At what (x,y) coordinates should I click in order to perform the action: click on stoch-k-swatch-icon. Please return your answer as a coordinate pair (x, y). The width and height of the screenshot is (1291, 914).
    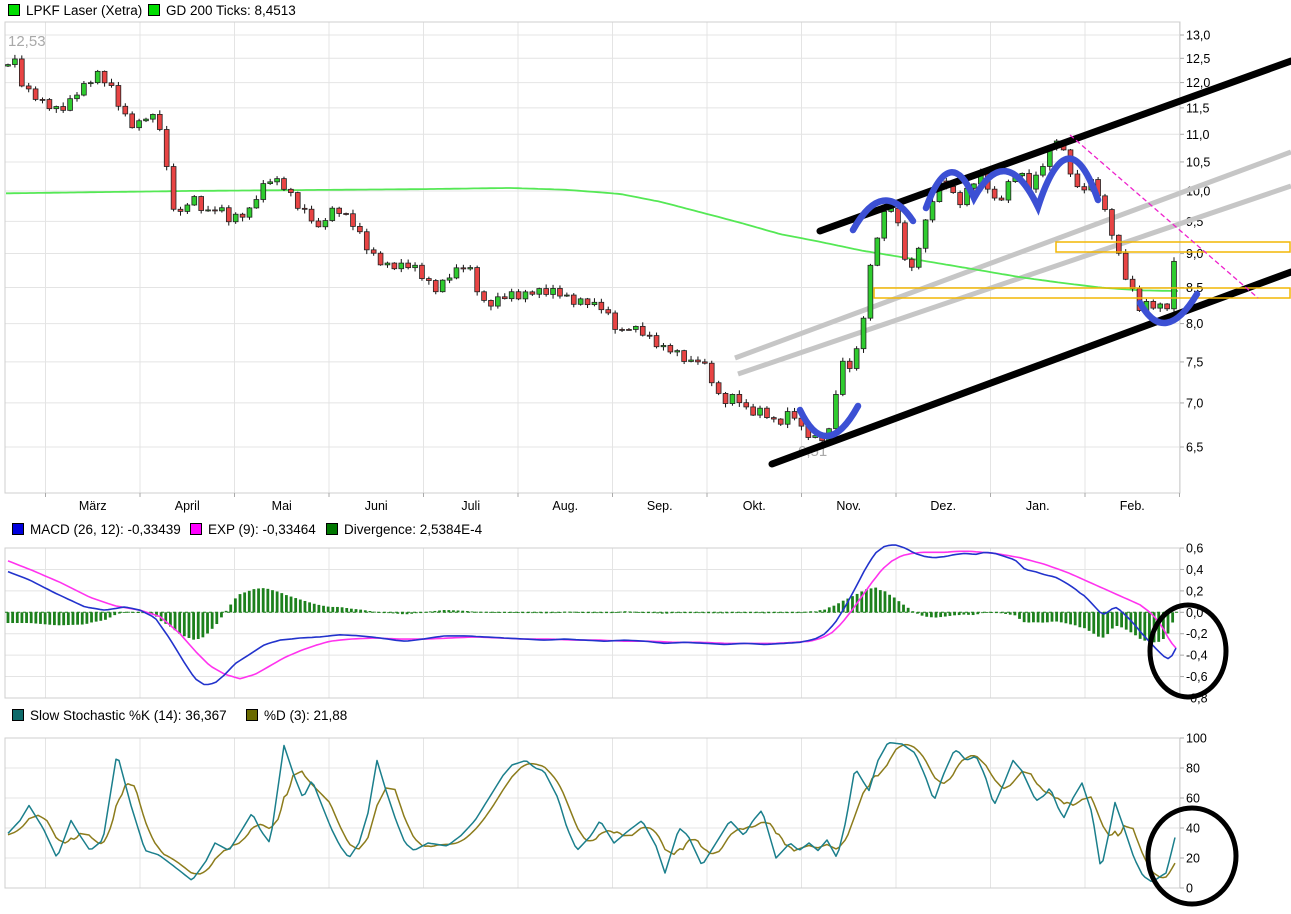
    Looking at the image, I should click on (18, 715).